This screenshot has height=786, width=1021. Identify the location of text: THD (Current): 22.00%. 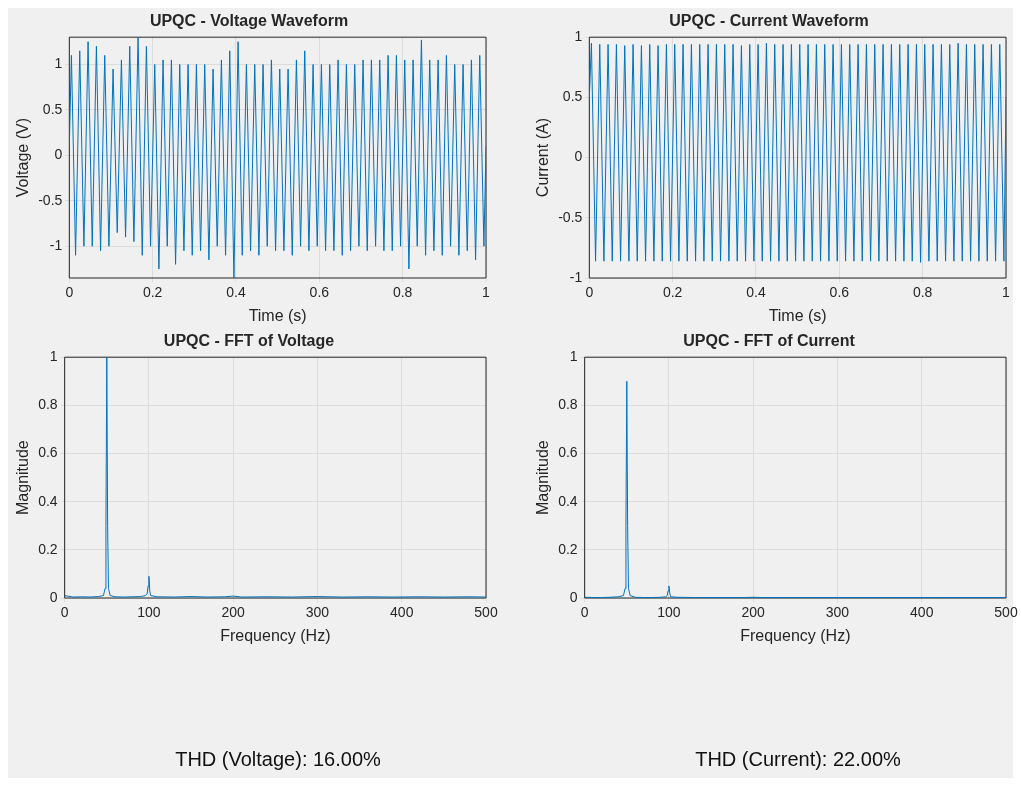
(798, 759).